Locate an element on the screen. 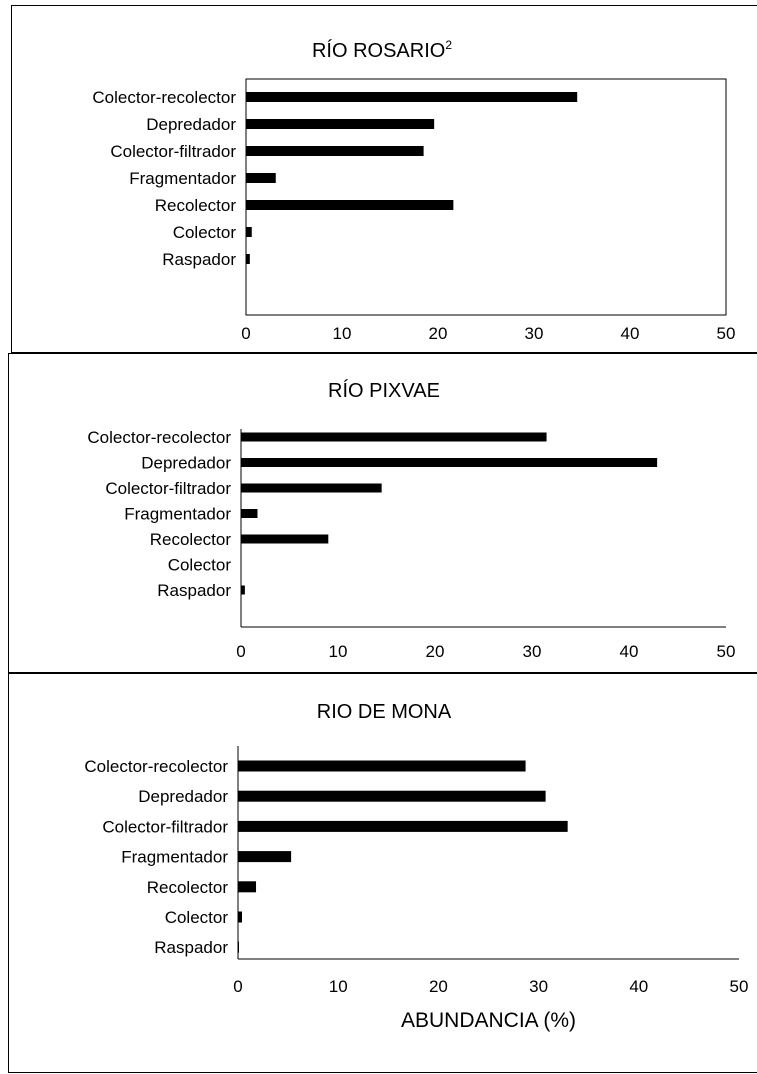  chart-title: RÍO ROSARIO2 is located at coordinates (382, 50).